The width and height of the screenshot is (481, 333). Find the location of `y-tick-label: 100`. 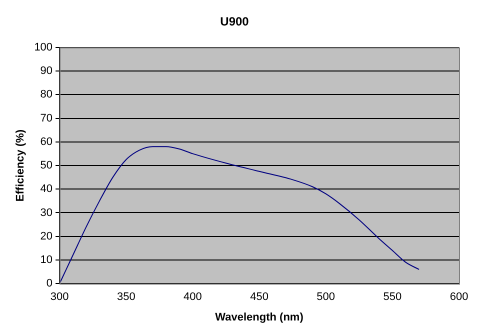

y-tick-label: 100 is located at coordinates (43, 47).